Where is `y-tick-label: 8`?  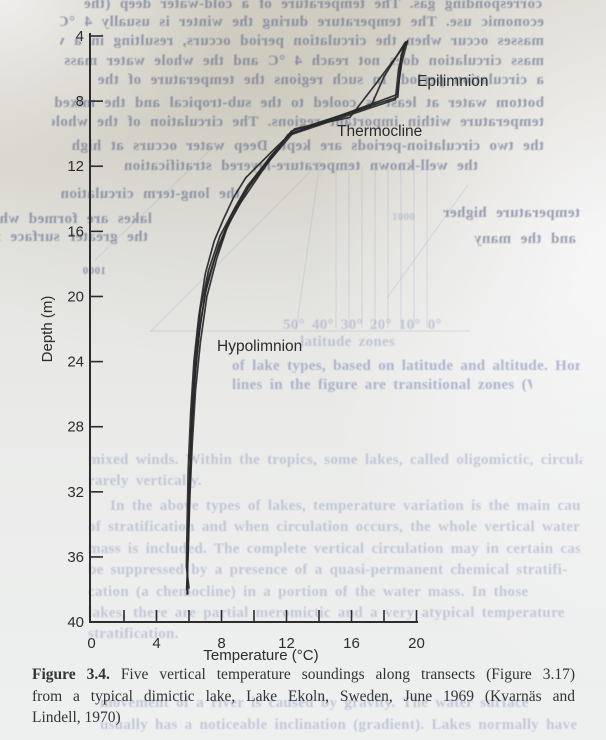
y-tick-label: 8 is located at coordinates (80, 101).